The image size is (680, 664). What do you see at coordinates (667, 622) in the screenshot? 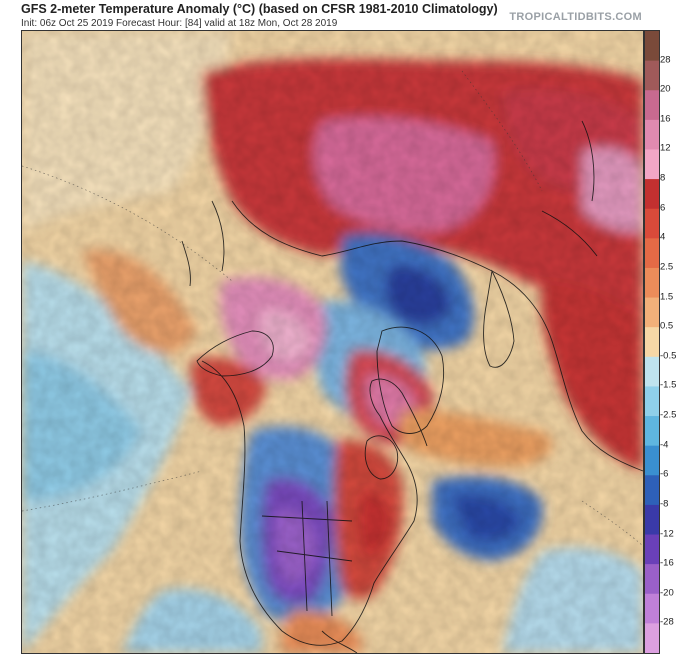
I see `colorbar-tick-label: -28` at bounding box center [667, 622].